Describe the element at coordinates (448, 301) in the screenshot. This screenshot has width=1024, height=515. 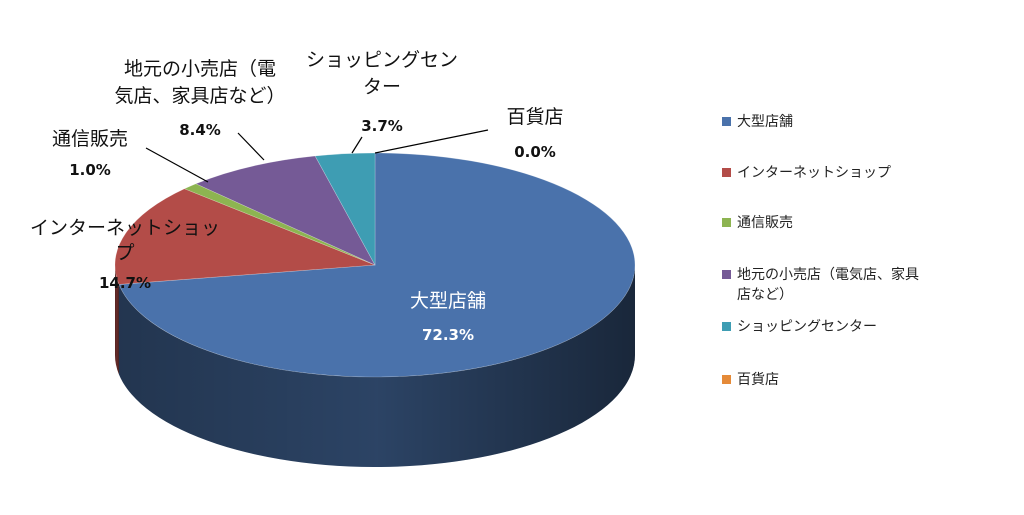
I see `data-label-name: 大型店舗` at that location.